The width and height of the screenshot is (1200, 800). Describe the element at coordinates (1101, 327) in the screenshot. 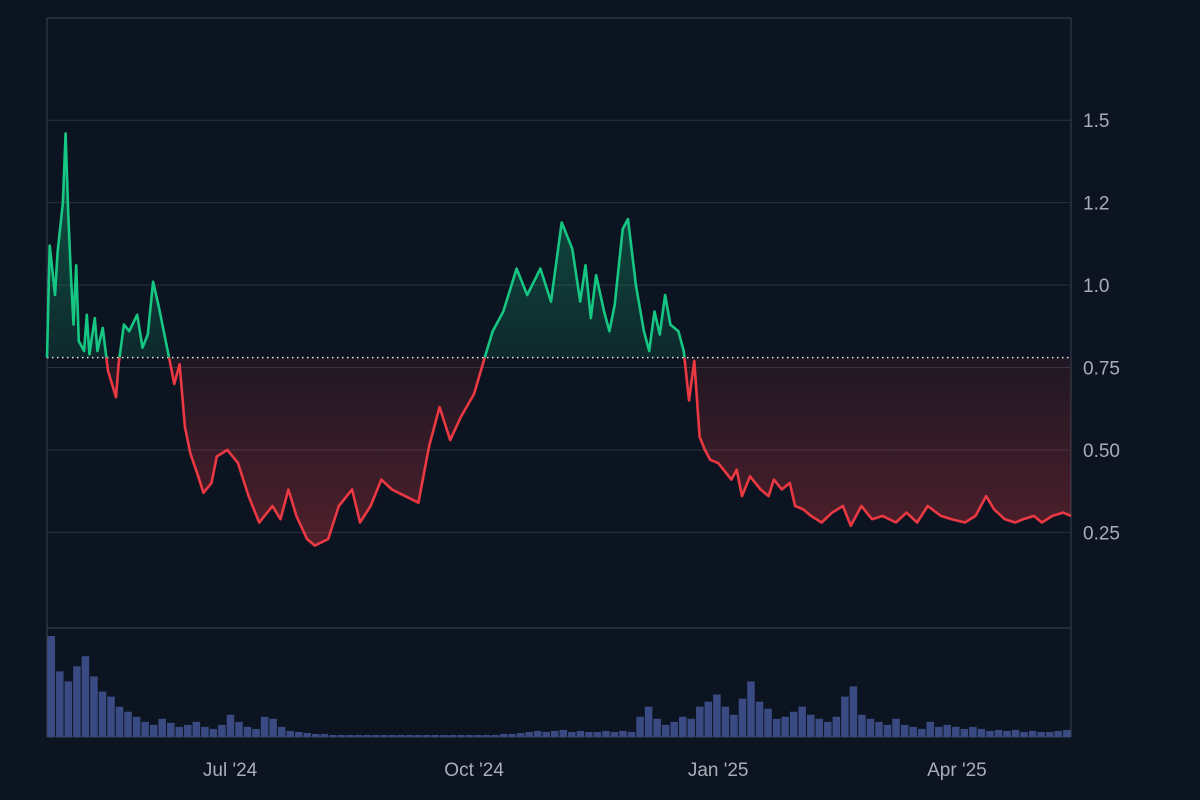

I see `y-axis-ticks: 0.25 0.50 0.75 1.0 1.2 1.5` at that location.